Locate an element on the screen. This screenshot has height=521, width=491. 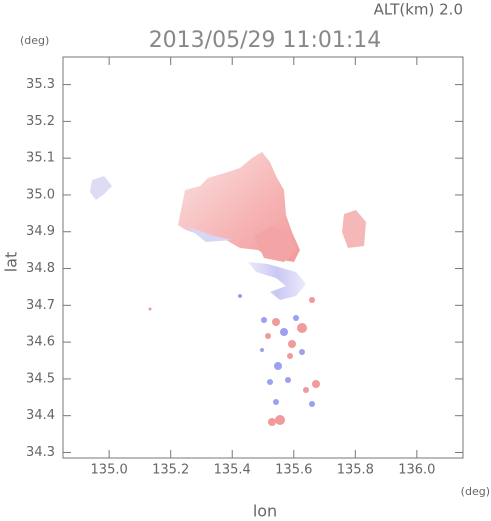
x-tick-label: 135.4 is located at coordinates (232, 470).